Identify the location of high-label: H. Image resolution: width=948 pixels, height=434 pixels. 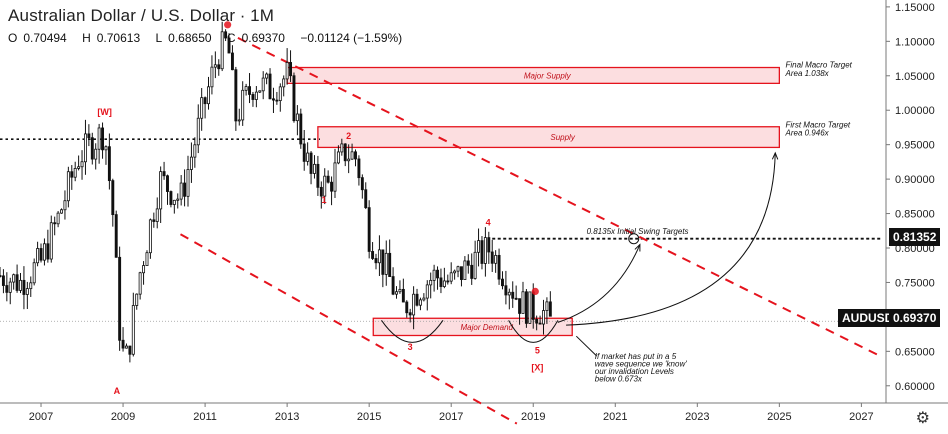
(86, 38).